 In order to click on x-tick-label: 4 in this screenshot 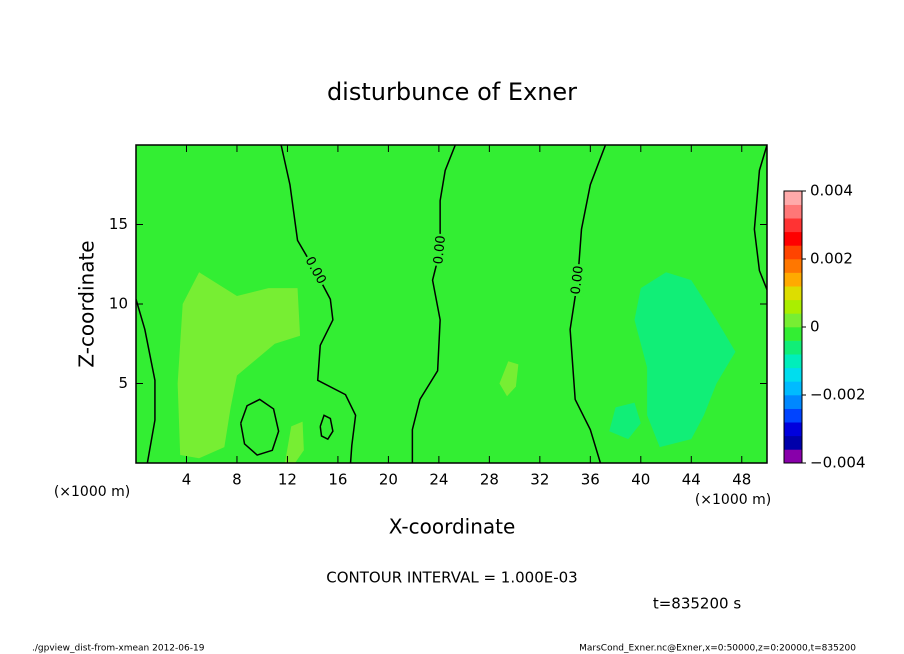, I will do `click(187, 480)`.